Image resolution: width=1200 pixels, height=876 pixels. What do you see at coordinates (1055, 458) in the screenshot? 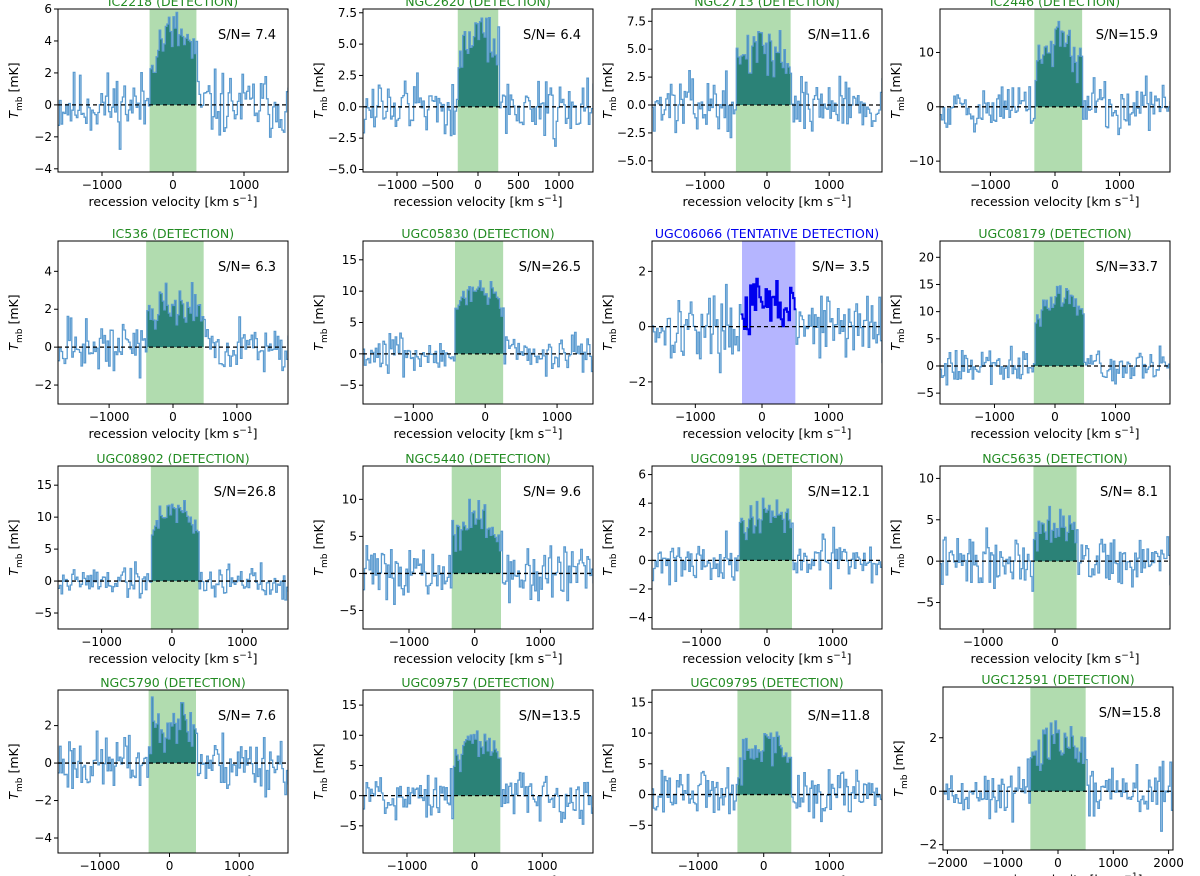
I see `panel-title: NGC5635 (DETECTION)` at bounding box center [1055, 458].